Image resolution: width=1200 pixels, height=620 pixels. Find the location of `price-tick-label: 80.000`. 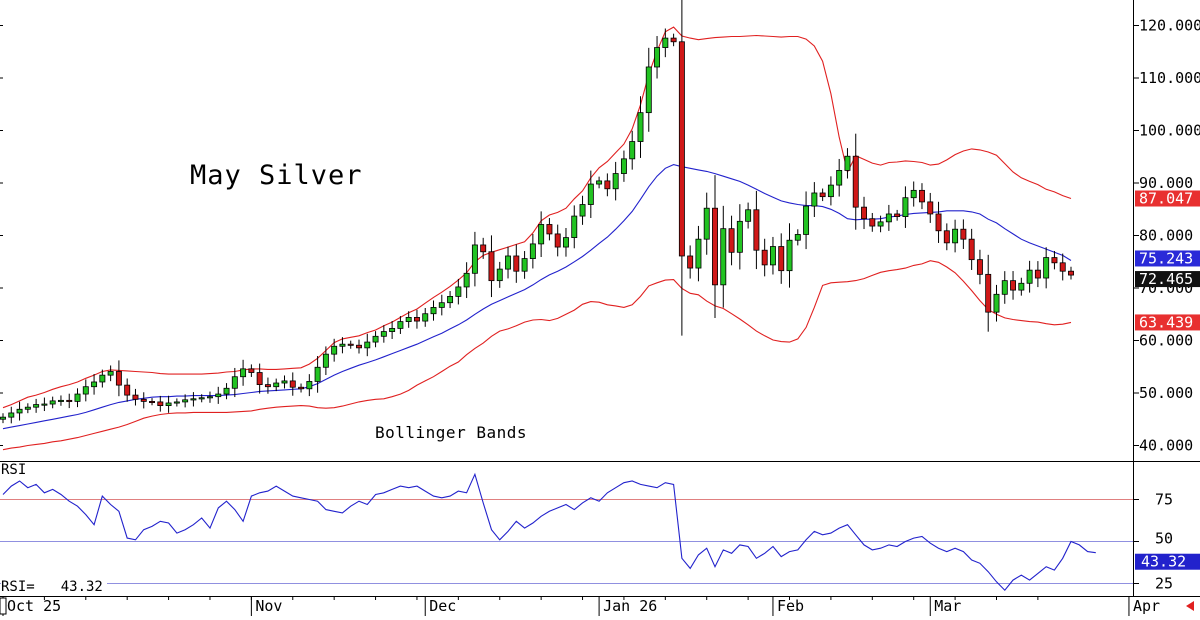

price-tick-label: 80.000 is located at coordinates (1166, 236).